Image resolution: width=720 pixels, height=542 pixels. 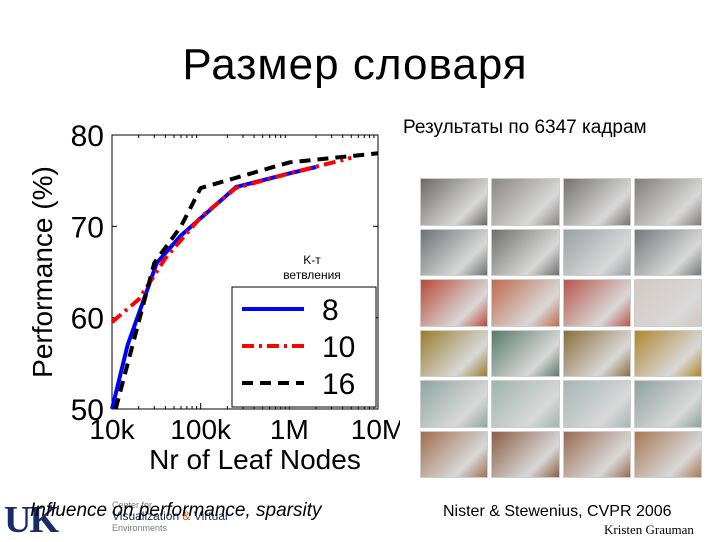 What do you see at coordinates (132, 505) in the screenshot?
I see `logo-line-1: Center for` at bounding box center [132, 505].